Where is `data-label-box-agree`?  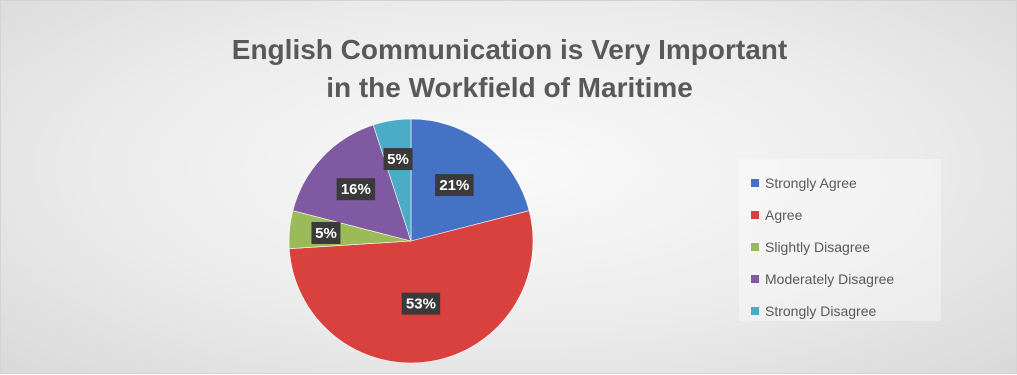
data-label-box-agree is located at coordinates (421, 303).